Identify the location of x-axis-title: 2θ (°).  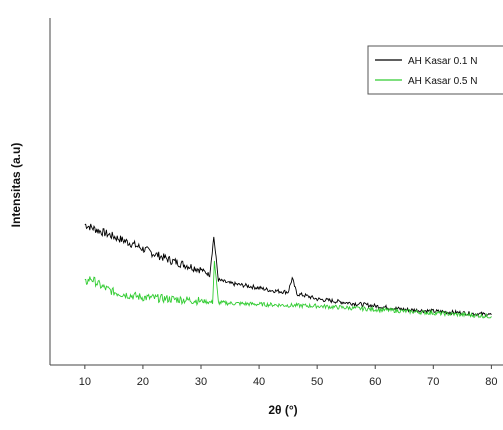
(282, 410).